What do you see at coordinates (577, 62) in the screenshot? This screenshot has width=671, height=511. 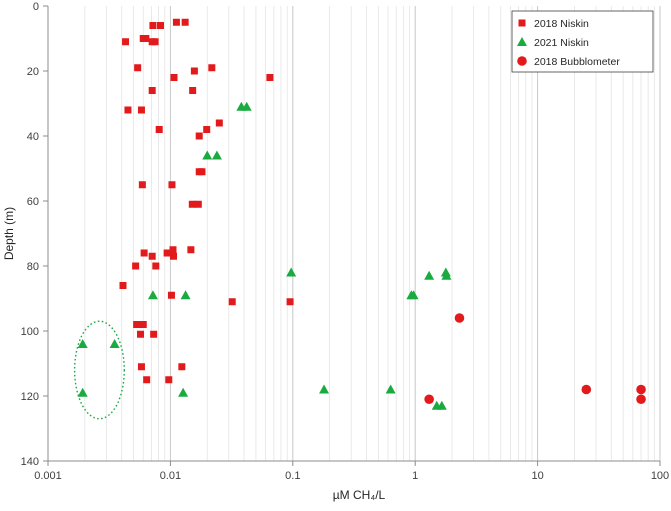 I see `legend-label: 2018 Bubblometer` at bounding box center [577, 62].